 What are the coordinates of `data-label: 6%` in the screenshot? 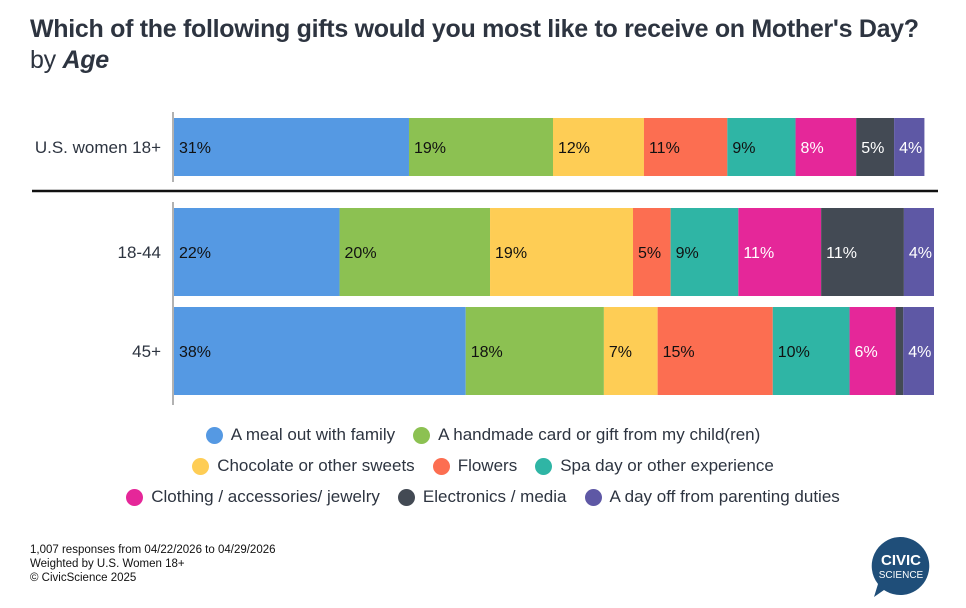 It's located at (866, 352).